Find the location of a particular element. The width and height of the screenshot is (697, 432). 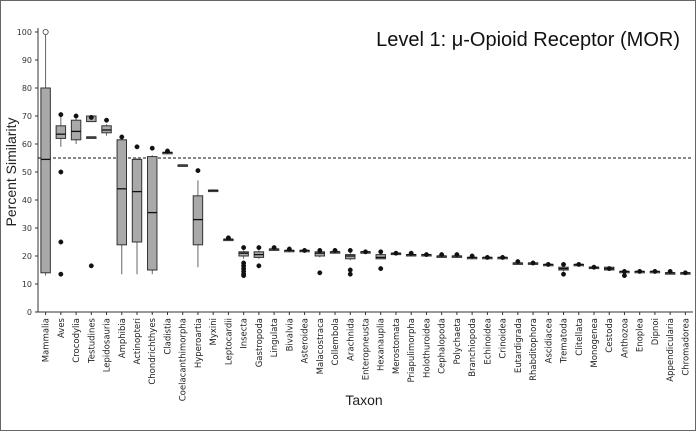

x-tick-label: Amphibia is located at coordinates (123, 338).